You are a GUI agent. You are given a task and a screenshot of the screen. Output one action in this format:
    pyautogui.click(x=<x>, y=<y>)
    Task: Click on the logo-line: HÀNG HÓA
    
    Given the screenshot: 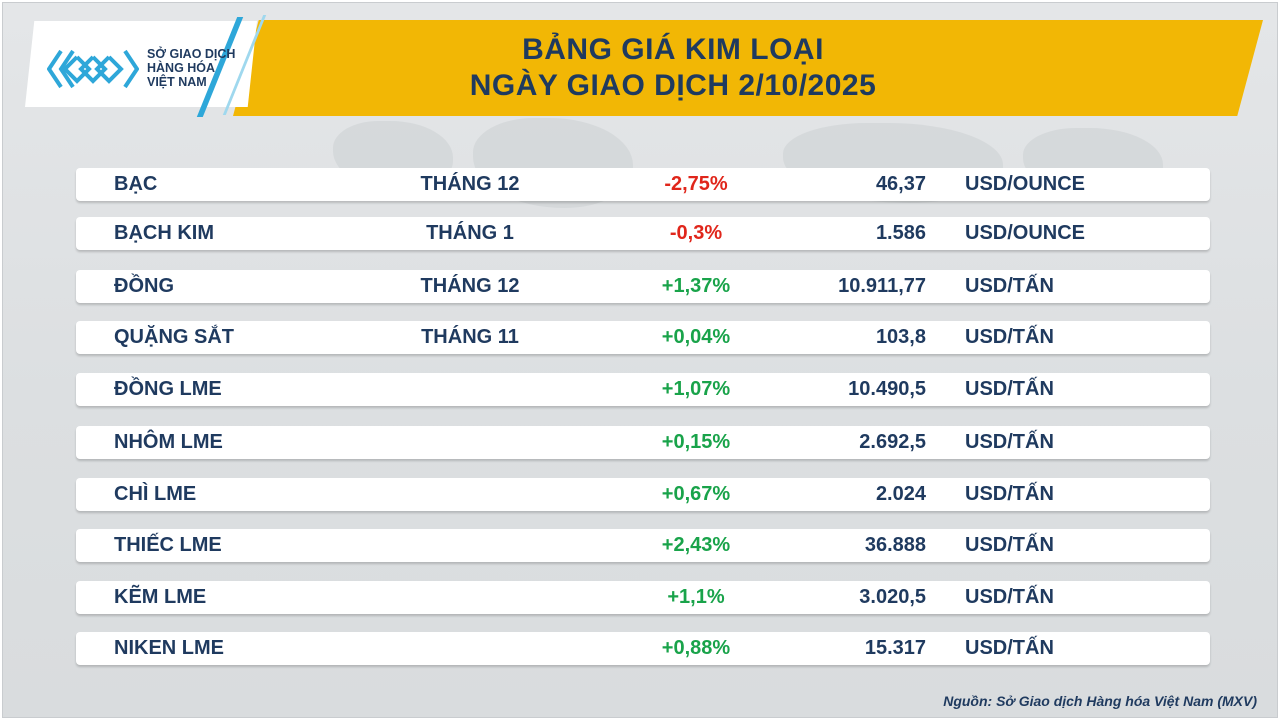 What is the action you would take?
    pyautogui.click(x=181, y=68)
    